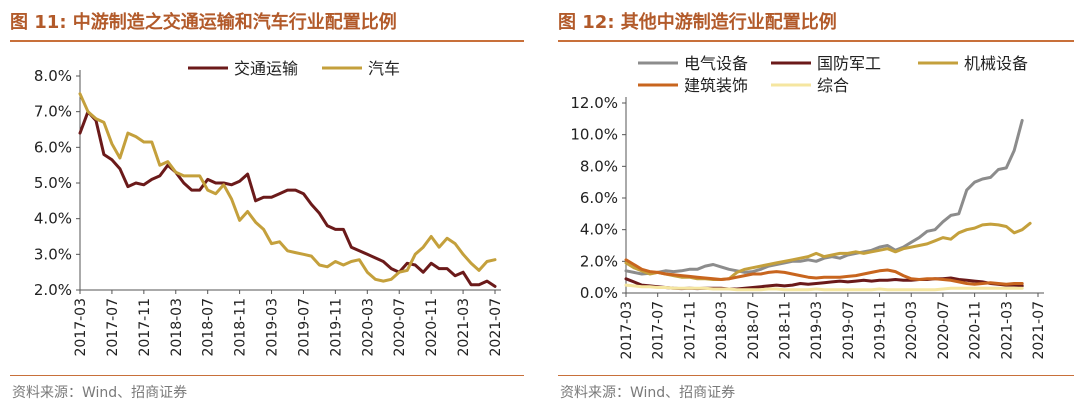 The height and width of the screenshot is (404, 1080). What do you see at coordinates (824, 272) in the screenshot?
I see `series-line-建筑装饰` at bounding box center [824, 272].